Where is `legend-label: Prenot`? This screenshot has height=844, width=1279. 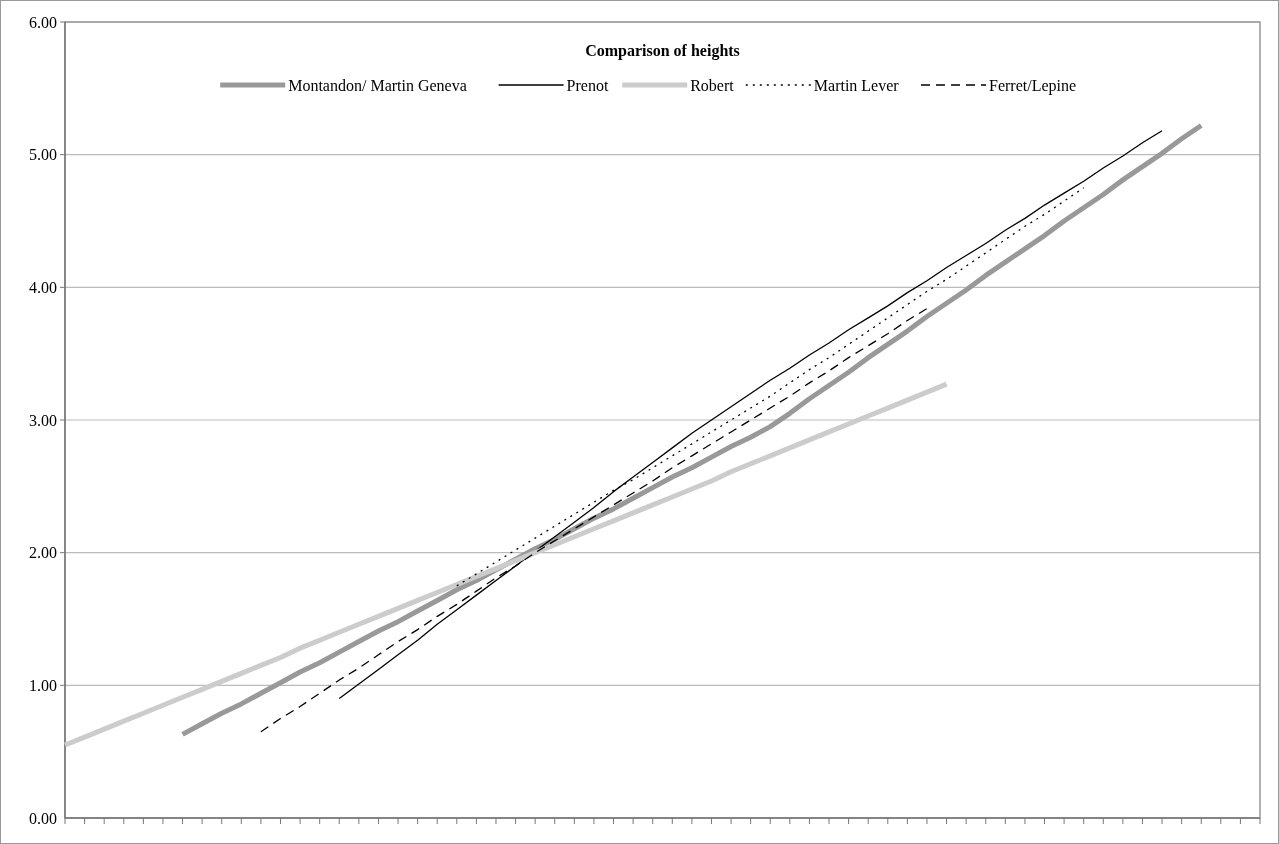 legend-label: Prenot is located at coordinates (587, 85).